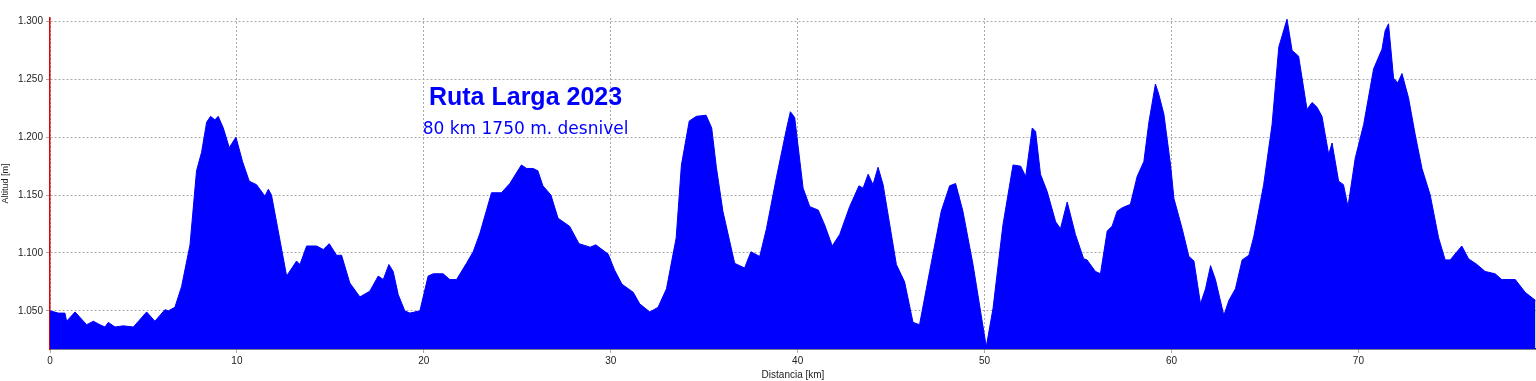 This screenshot has height=381, width=1536. I want to click on x-tick-label: 20, so click(424, 360).